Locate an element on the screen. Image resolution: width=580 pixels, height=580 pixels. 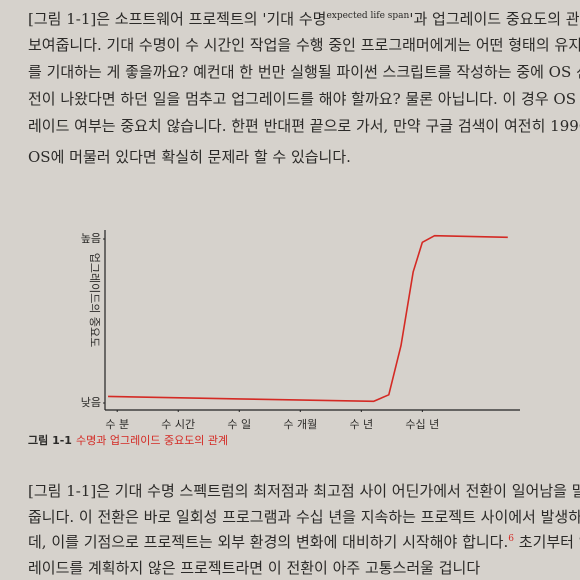
caption: 수명과 업그레이드 중요도의 관계 is located at coordinates (152, 440).